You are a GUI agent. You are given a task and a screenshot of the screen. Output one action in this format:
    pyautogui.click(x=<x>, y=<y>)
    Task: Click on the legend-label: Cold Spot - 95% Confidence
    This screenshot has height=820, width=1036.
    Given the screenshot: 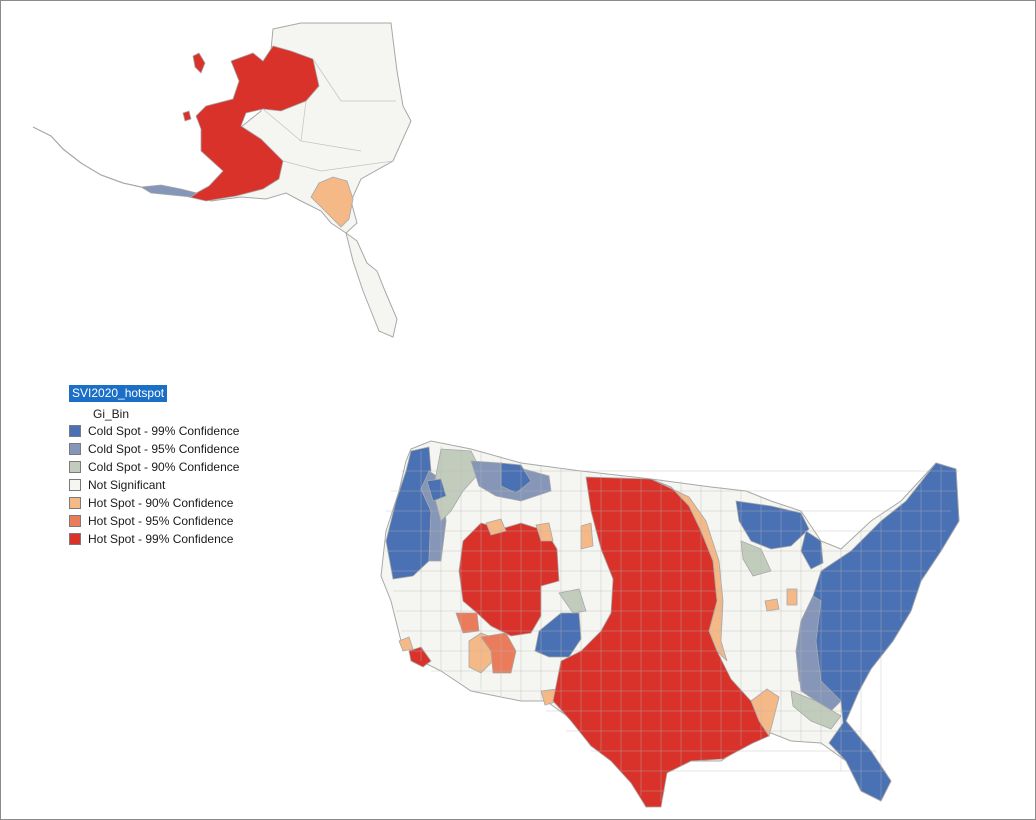 What is the action you would take?
    pyautogui.click(x=164, y=449)
    